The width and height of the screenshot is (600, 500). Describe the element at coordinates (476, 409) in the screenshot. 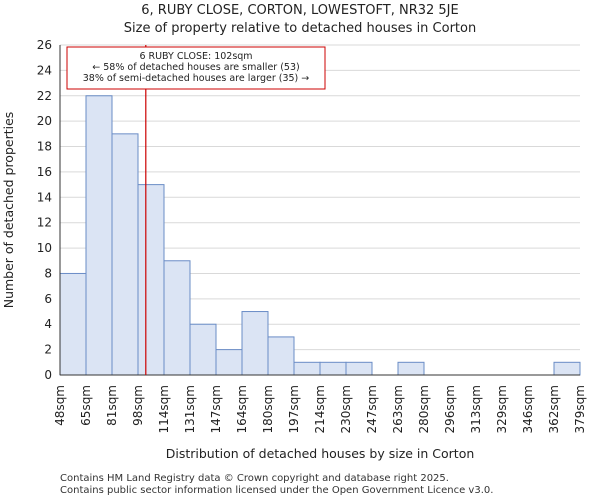

I see `x-tick-label: 313sqm` at that location.